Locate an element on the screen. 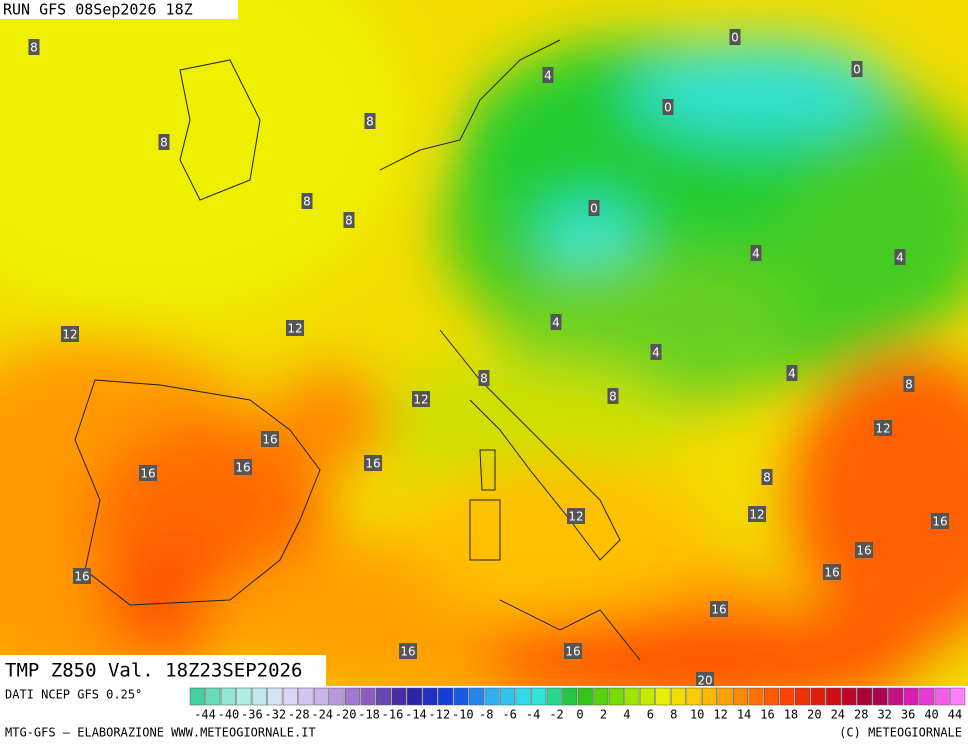 This screenshot has width=968, height=745. scale-label: -12 is located at coordinates (440, 715).